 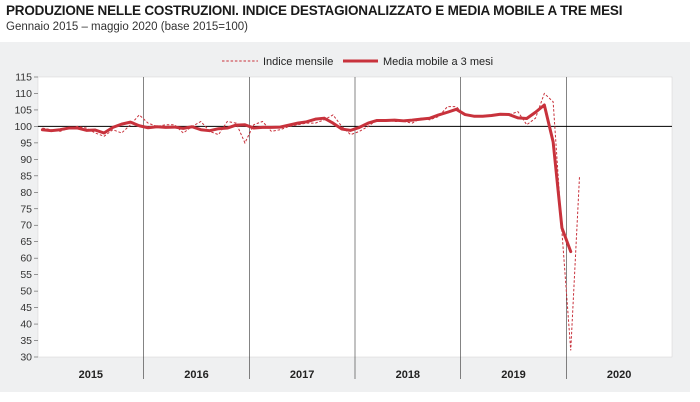 I want to click on y-tick-label: 50, so click(x=26, y=292).